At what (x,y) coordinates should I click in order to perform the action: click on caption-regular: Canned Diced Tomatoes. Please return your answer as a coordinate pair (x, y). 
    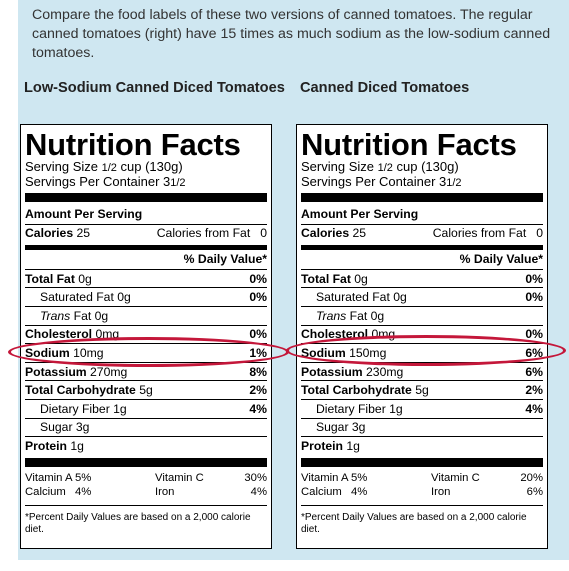
    Looking at the image, I should click on (385, 88).